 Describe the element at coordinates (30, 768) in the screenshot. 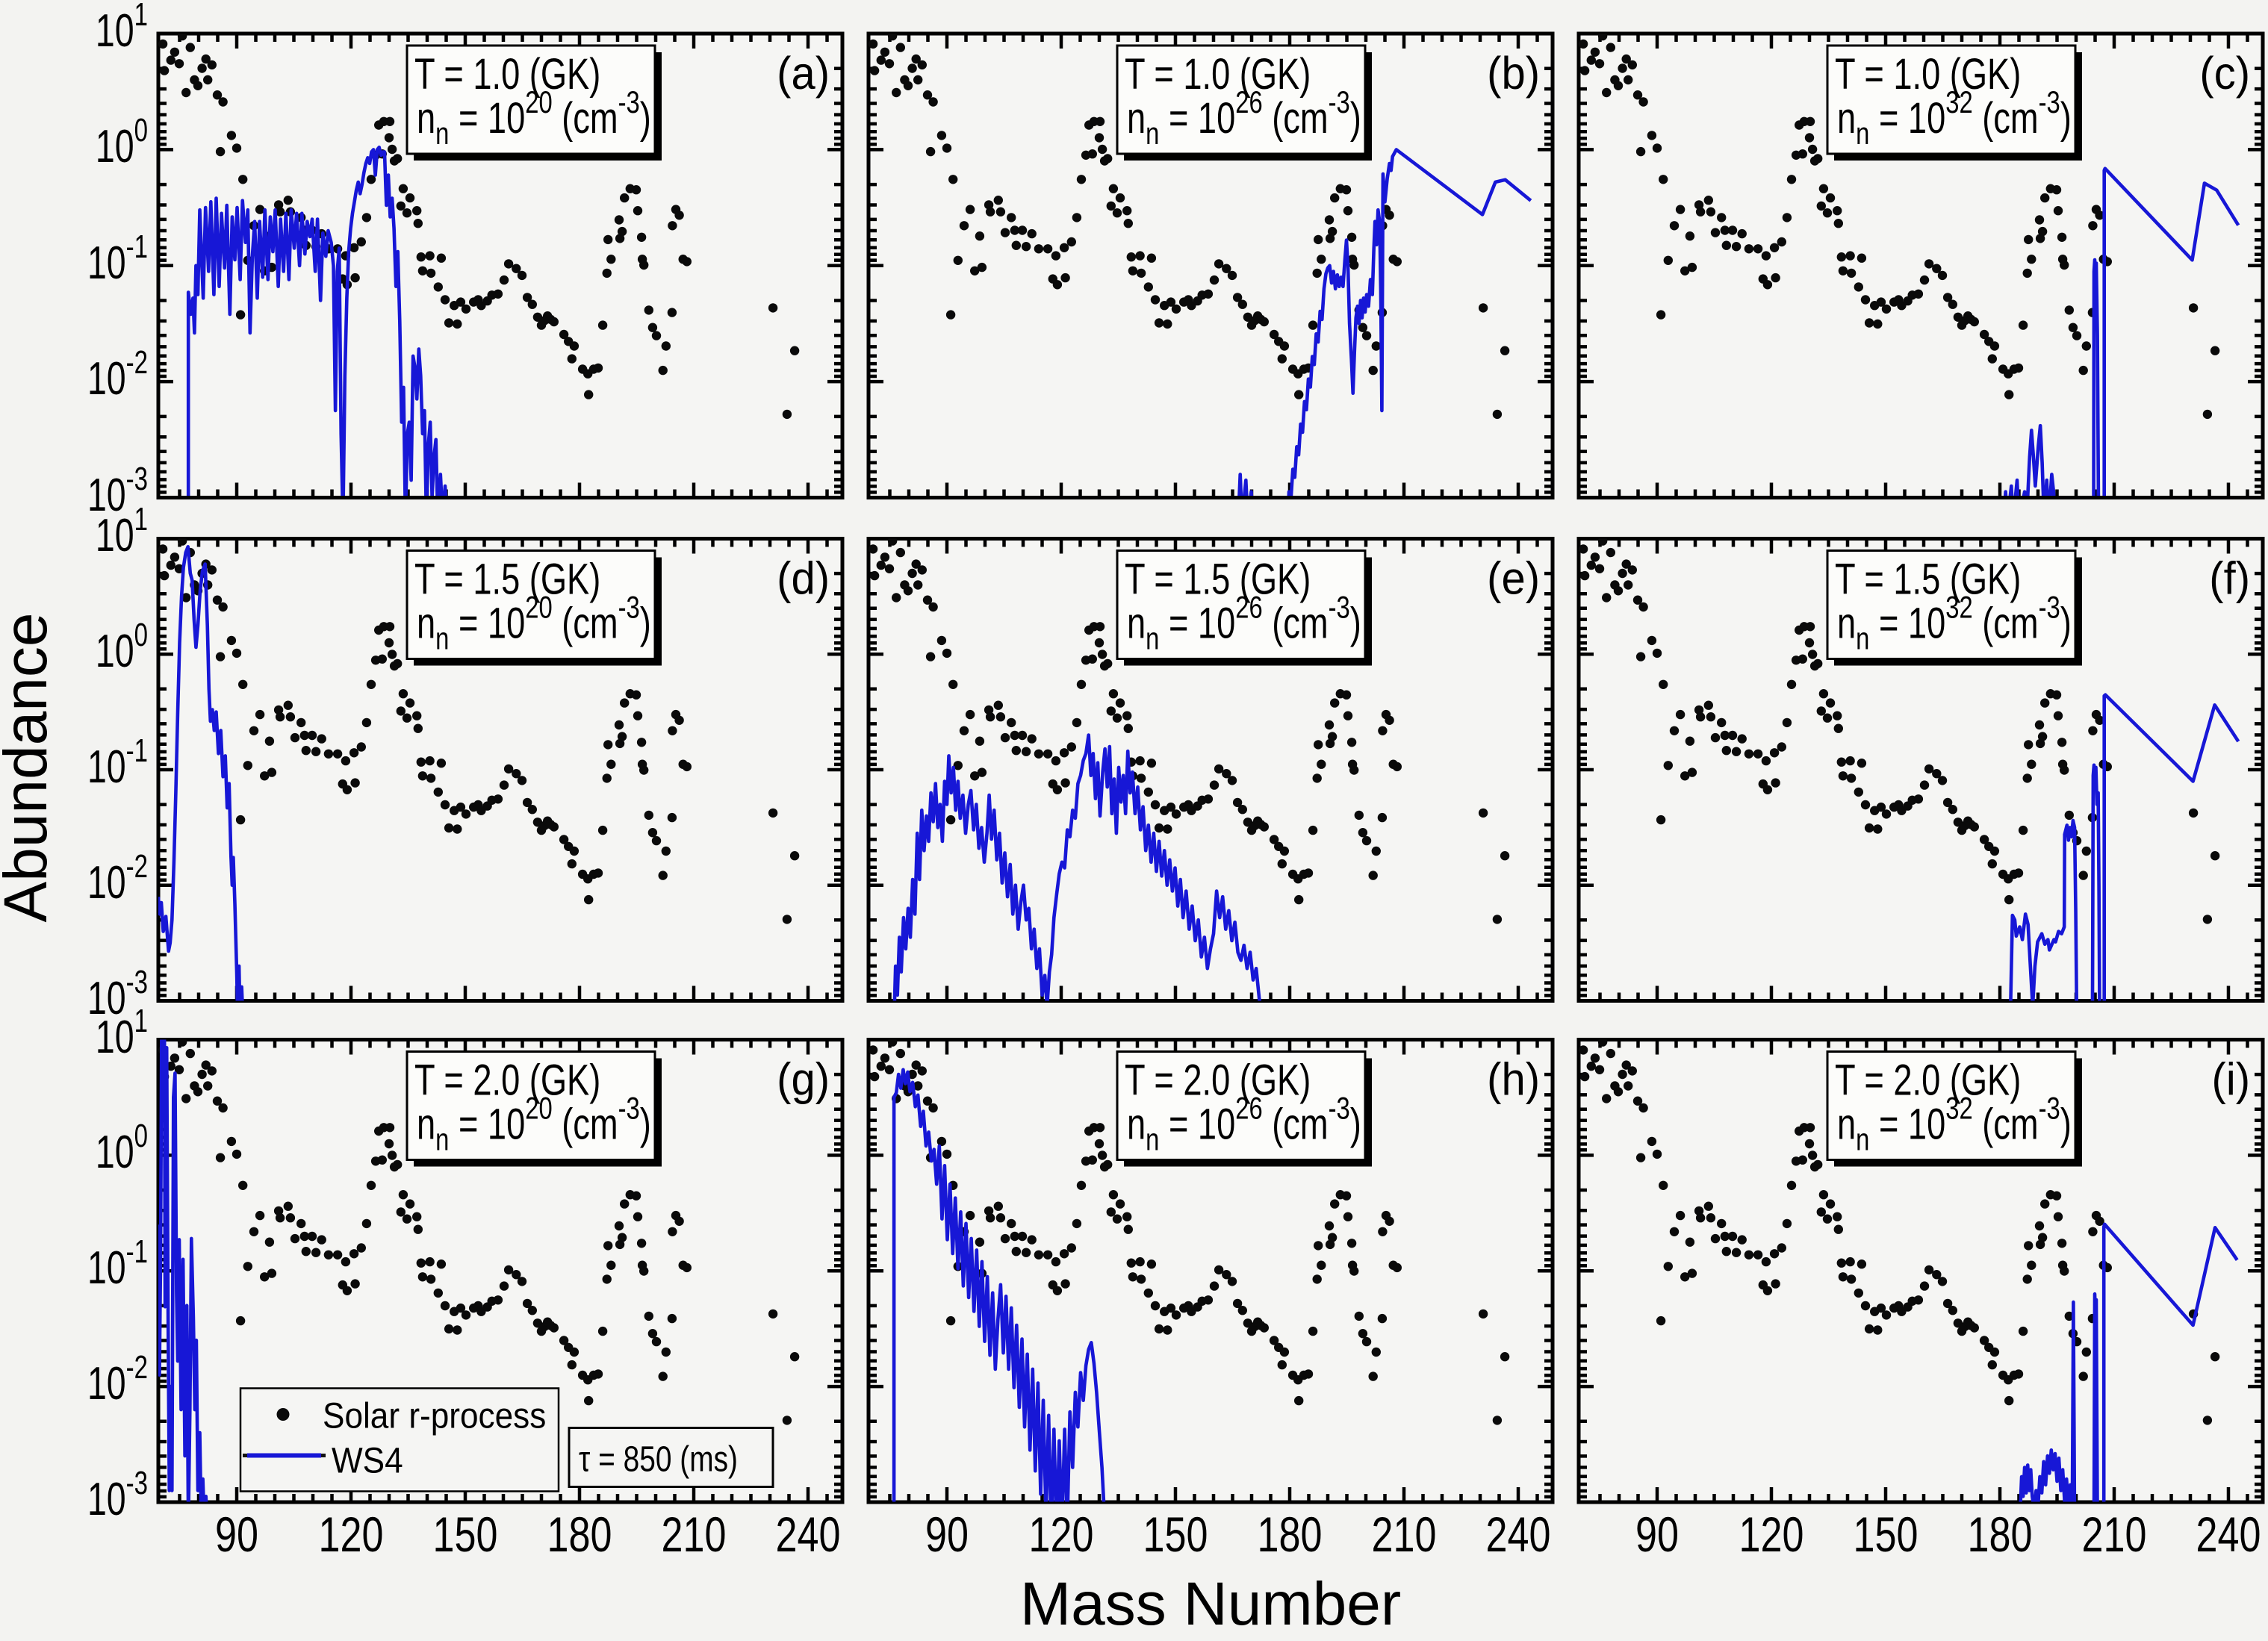

I see `svg-text: Abundance` at that location.